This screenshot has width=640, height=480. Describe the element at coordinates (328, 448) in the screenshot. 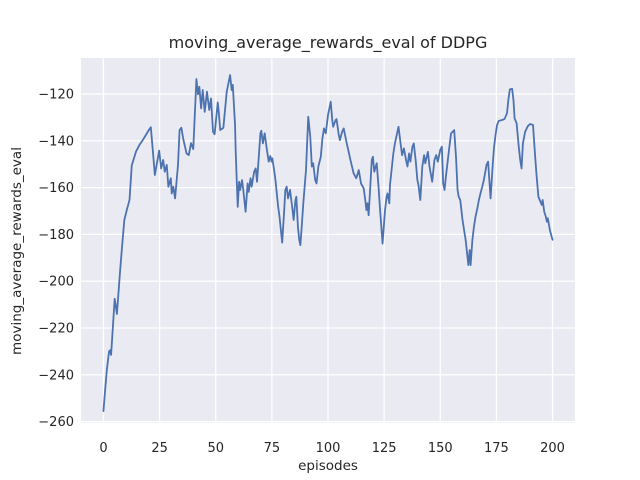

I see `x-tick-label: 100` at that location.